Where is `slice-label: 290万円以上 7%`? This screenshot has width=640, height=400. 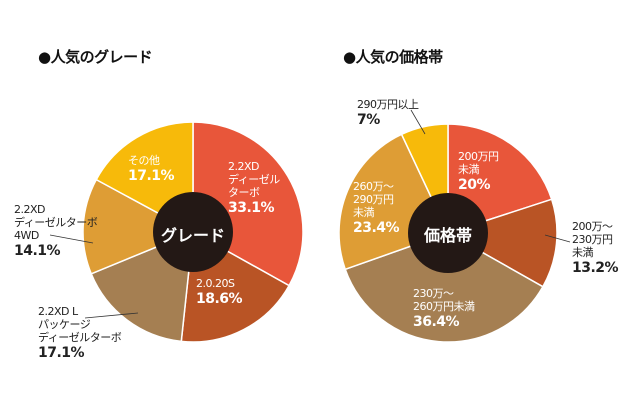
slice-label: 290万円以上 7% is located at coordinates (388, 113).